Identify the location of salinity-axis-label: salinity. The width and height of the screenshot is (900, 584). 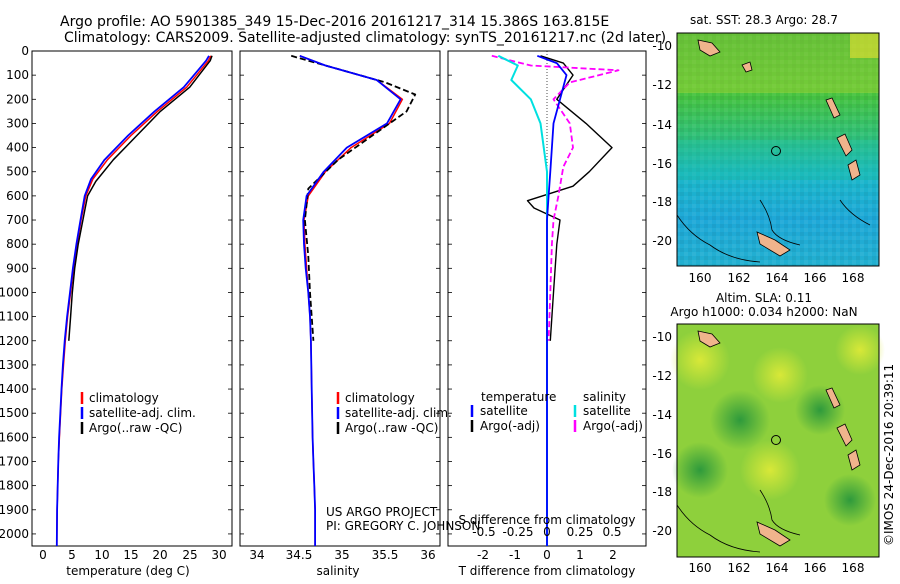
(337, 571).